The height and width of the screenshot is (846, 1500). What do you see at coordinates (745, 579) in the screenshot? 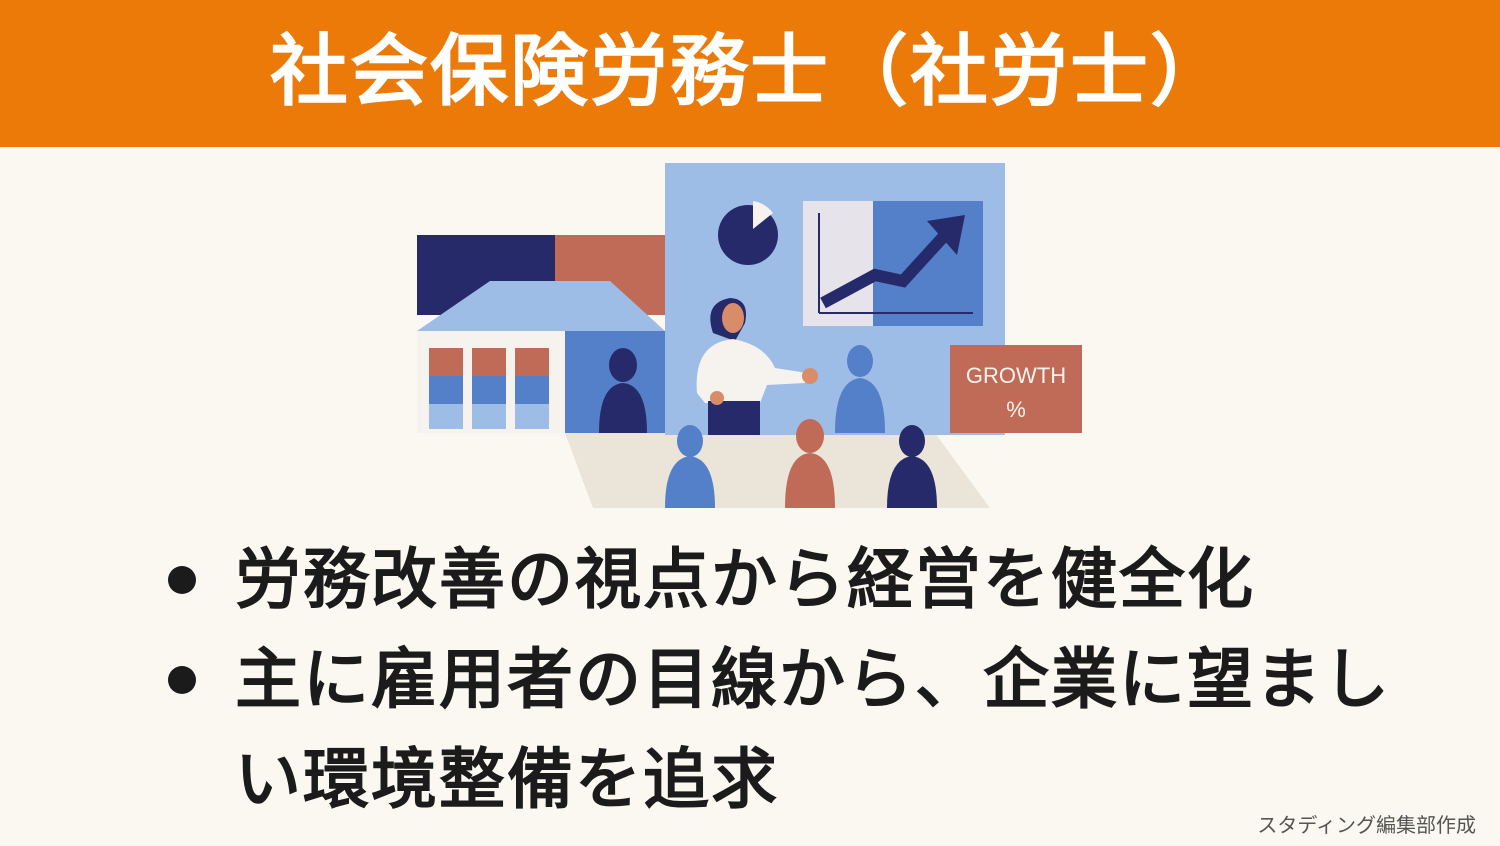
I see `bullet-text: 労務改善の視点から経営を健全化` at bounding box center [745, 579].